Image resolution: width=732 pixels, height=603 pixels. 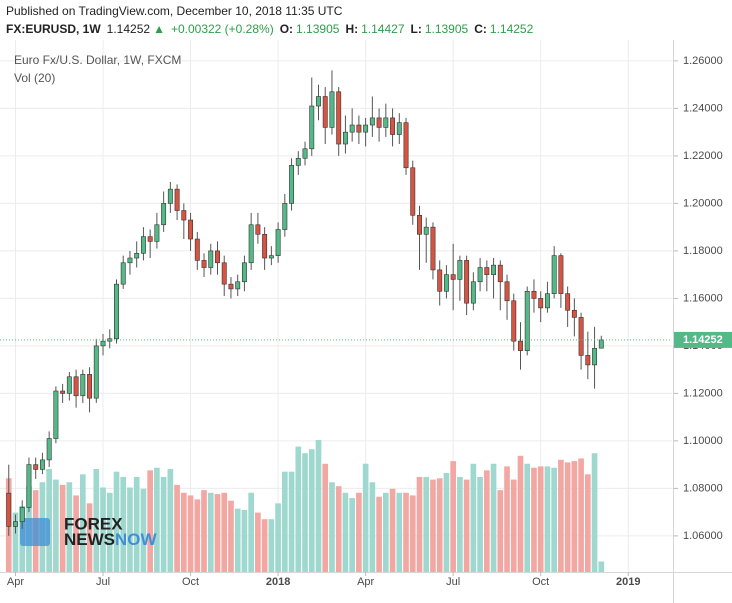 I want to click on x-tick-label: Oct, so click(x=540, y=582).